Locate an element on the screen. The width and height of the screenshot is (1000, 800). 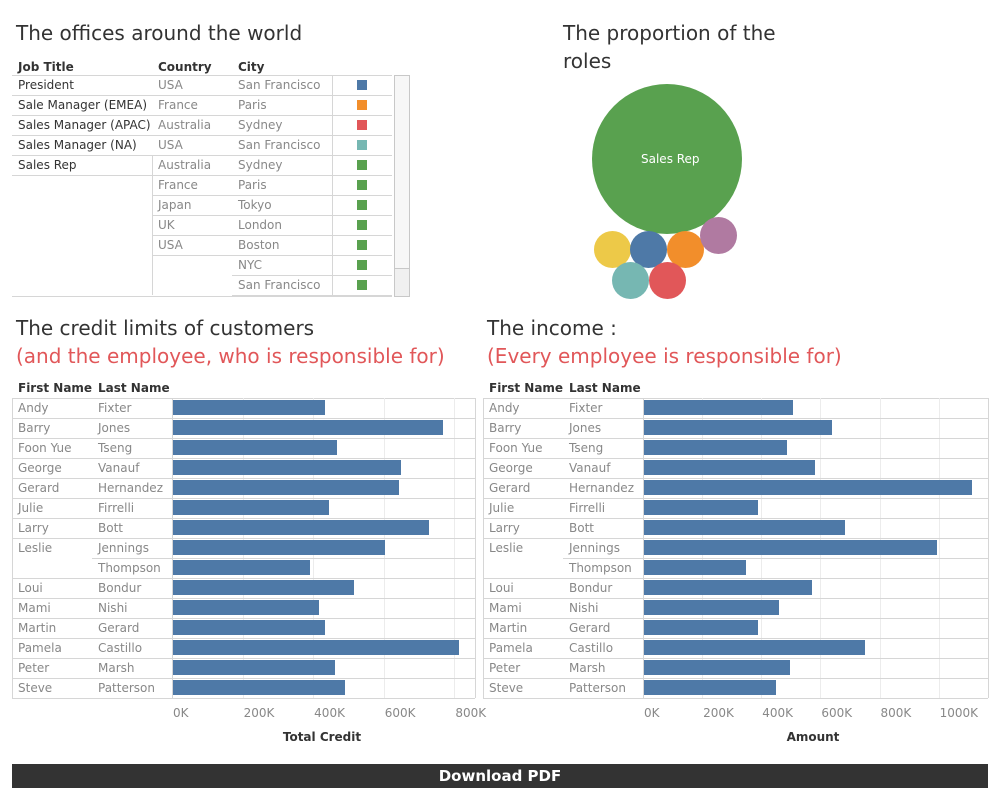
city-cell: NYC is located at coordinates (250, 265).